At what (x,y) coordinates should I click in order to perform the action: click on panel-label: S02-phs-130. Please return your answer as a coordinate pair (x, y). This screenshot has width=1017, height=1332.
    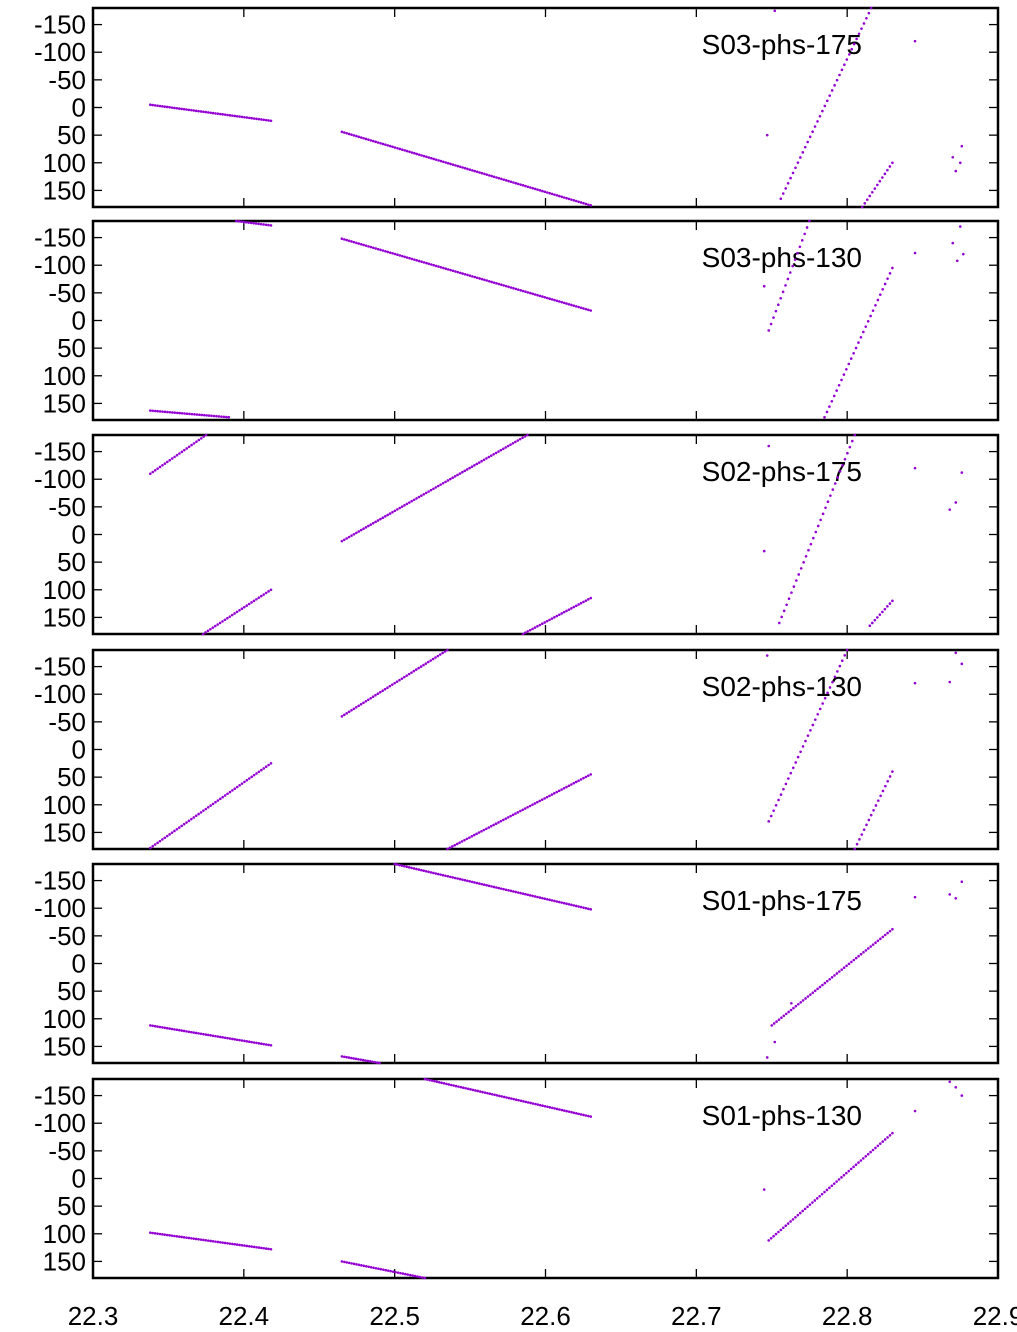
    Looking at the image, I should click on (782, 686).